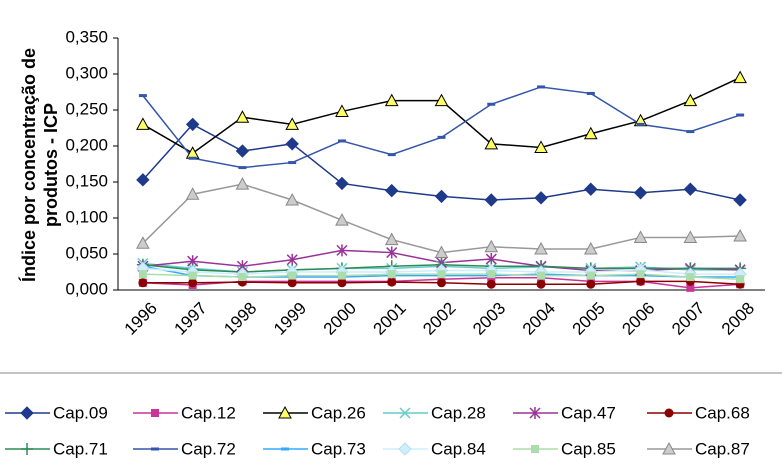  Describe the element at coordinates (141, 319) in the screenshot. I see `x-tick-label: 1996` at that location.